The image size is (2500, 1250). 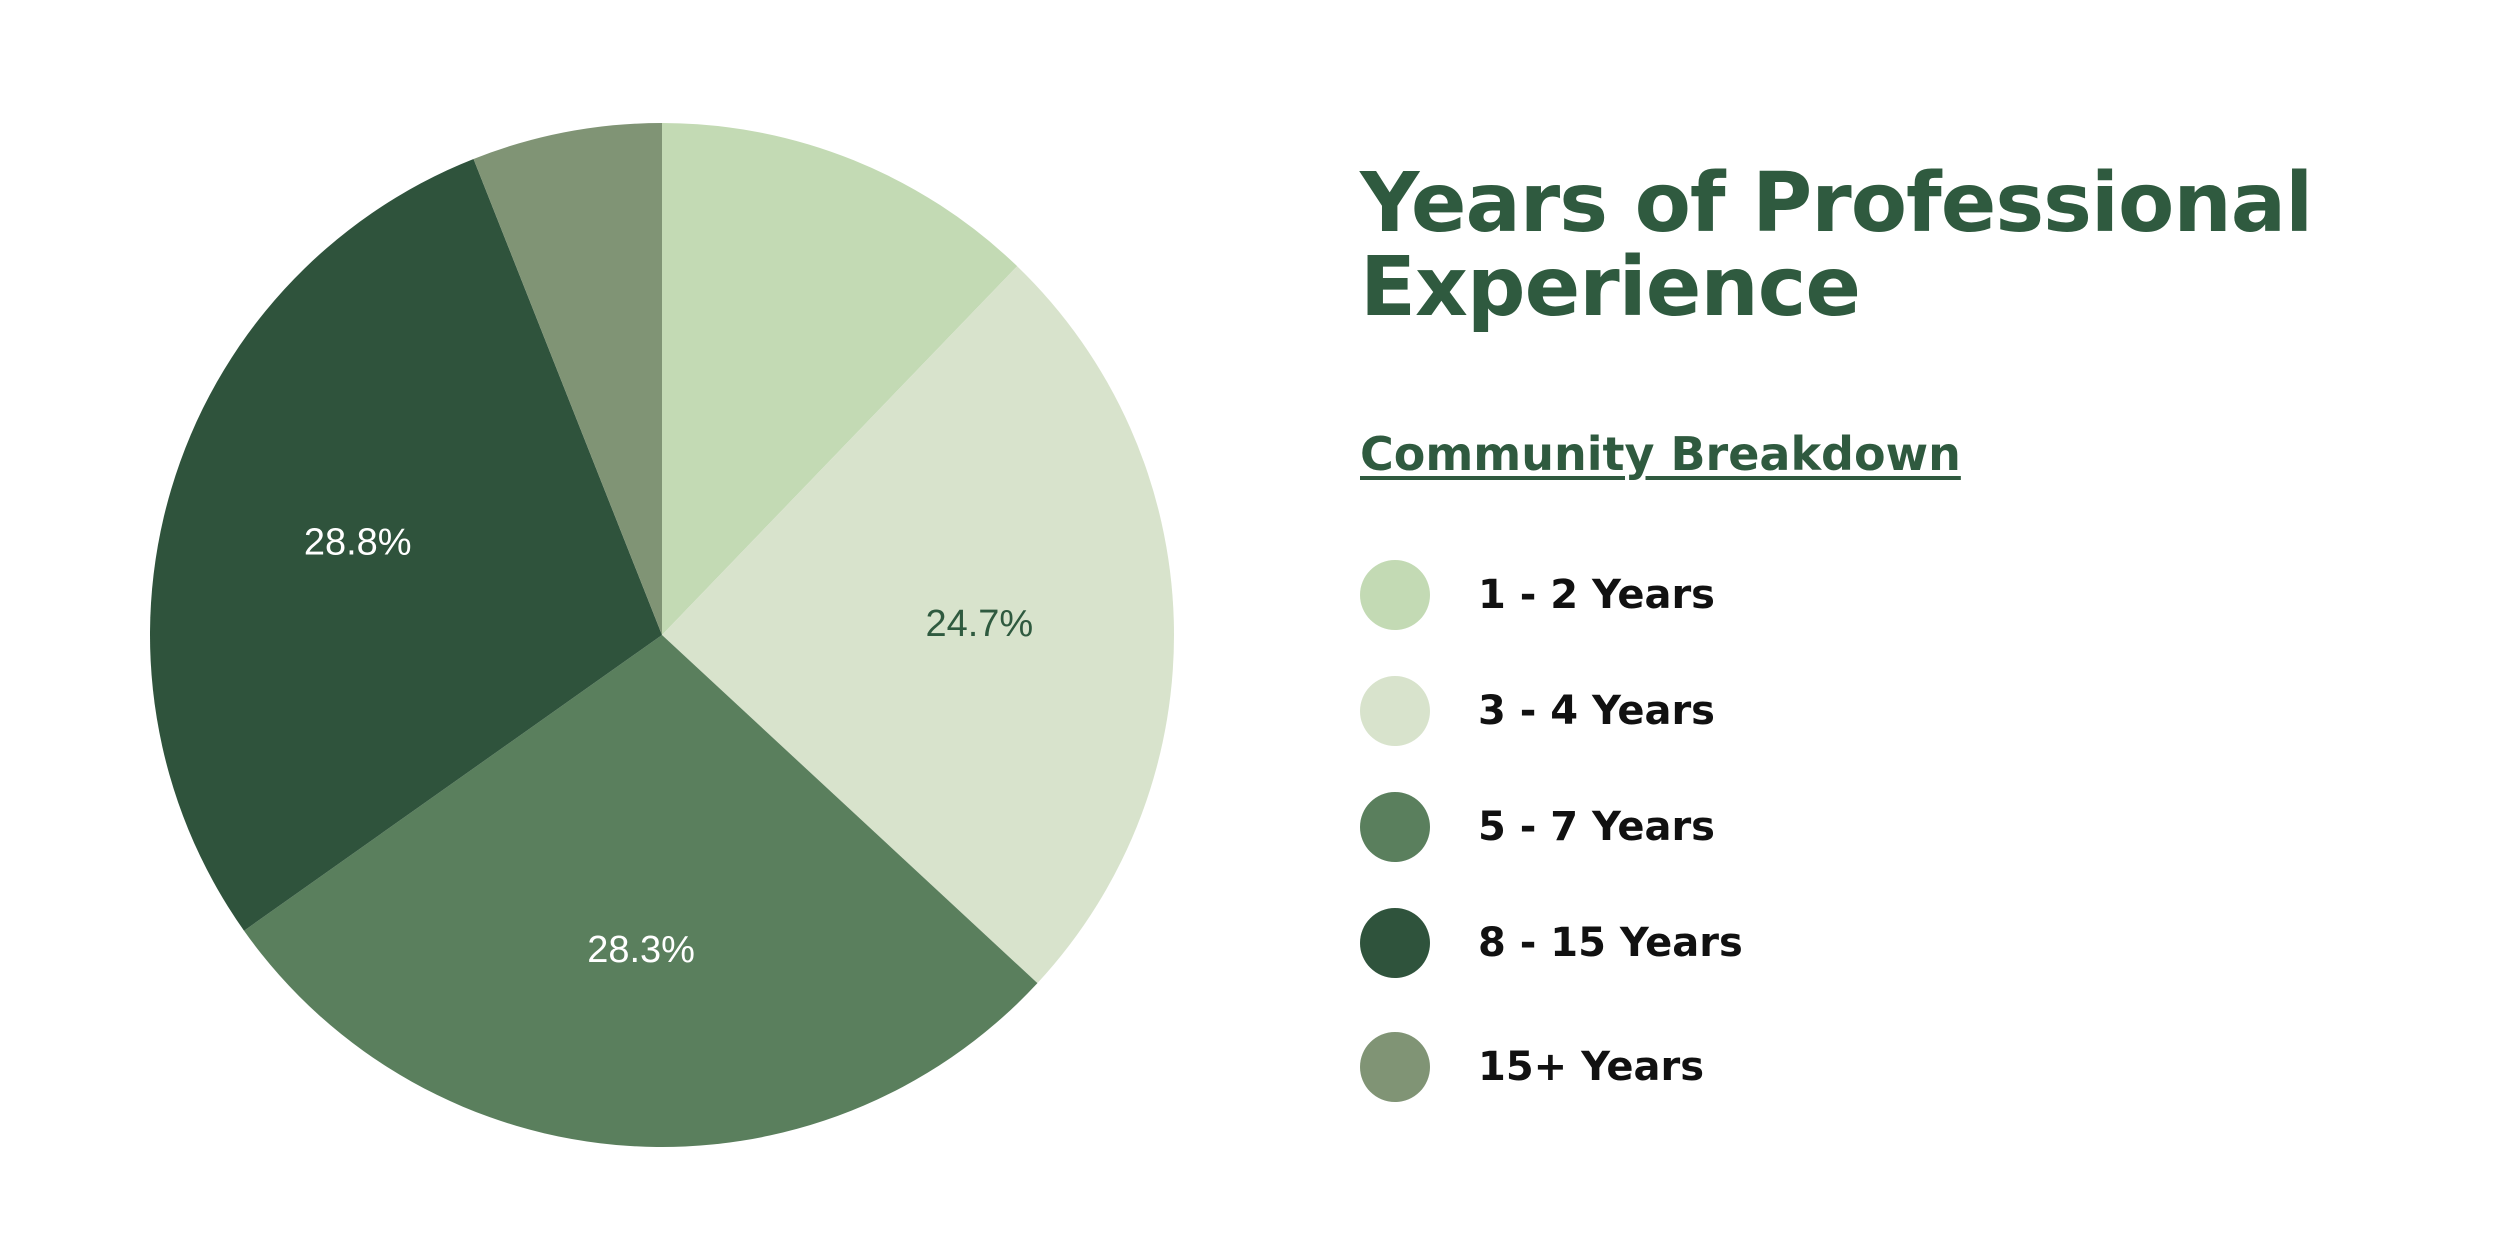 I want to click on legend-item: 15+ Years, so click(x=1710, y=1067).